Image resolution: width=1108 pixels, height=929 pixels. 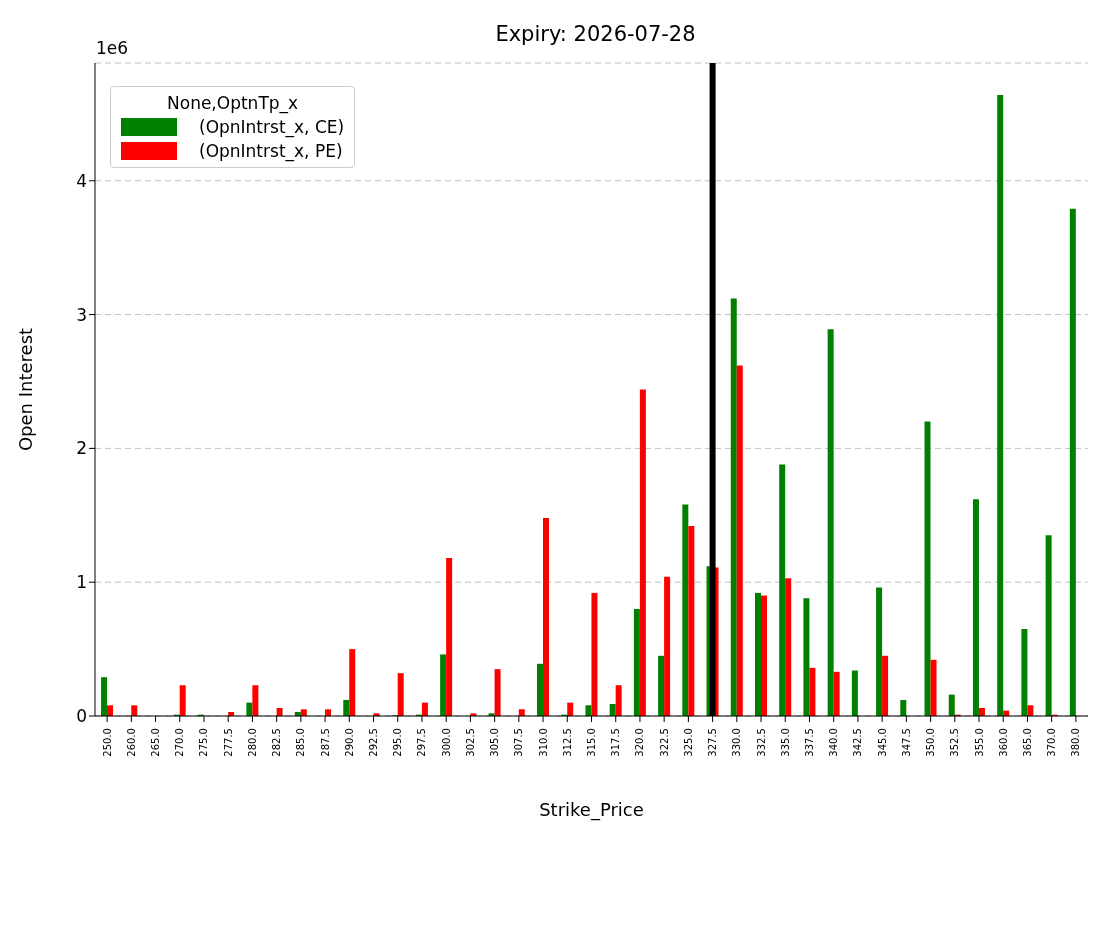 What do you see at coordinates (325, 742) in the screenshot?
I see `x-tick-label: 287.5` at bounding box center [325, 742].